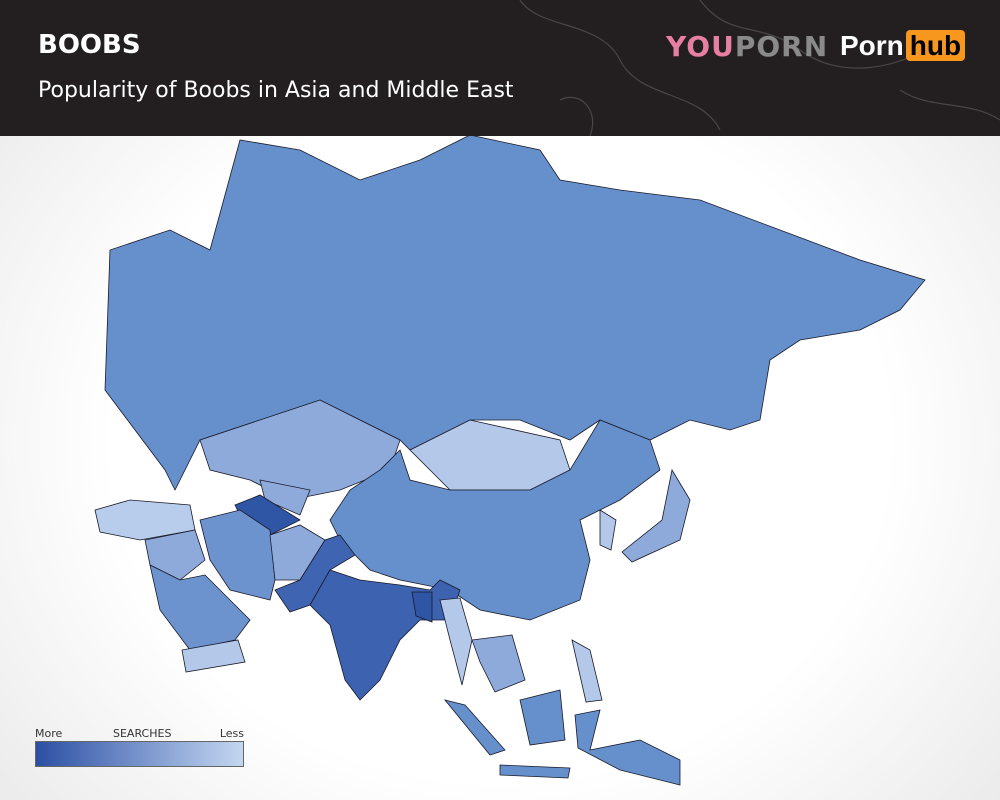 This screenshot has height=800, width=1000. Describe the element at coordinates (315, 573) in the screenshot. I see `region-pakistan` at that location.